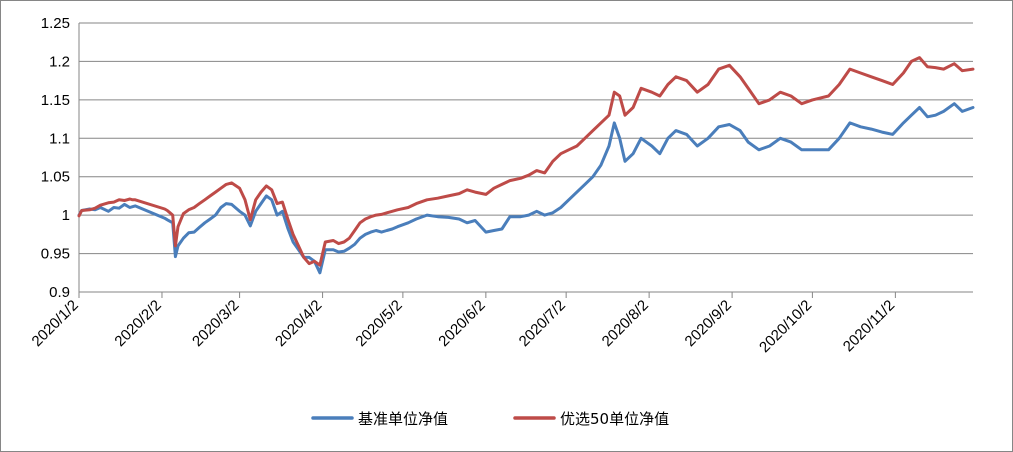 The height and width of the screenshot is (452, 1013). Describe the element at coordinates (137, 323) in the screenshot. I see `x-tick-label: 2020/2/2` at that location.